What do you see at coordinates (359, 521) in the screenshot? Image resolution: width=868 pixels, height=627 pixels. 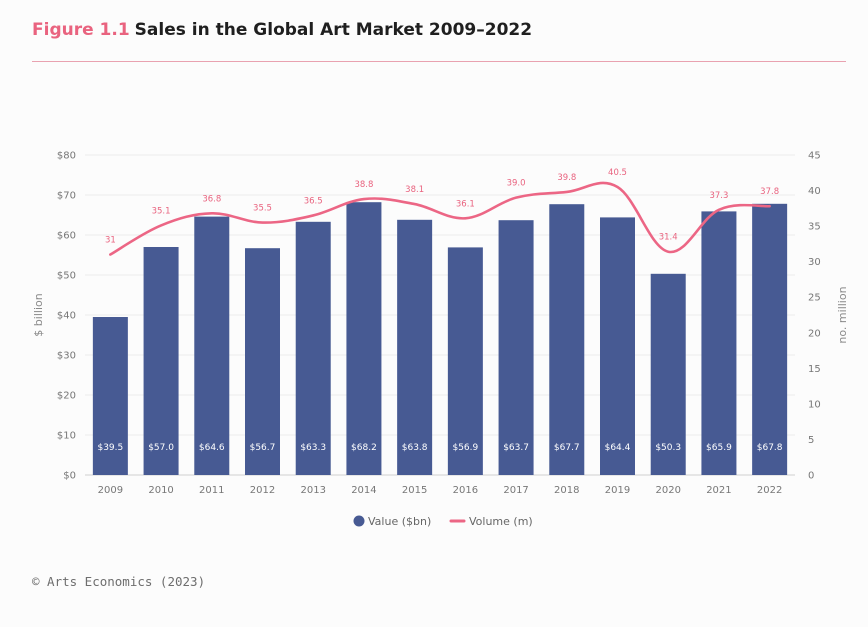 I see `legend-bar-swatch` at bounding box center [359, 521].